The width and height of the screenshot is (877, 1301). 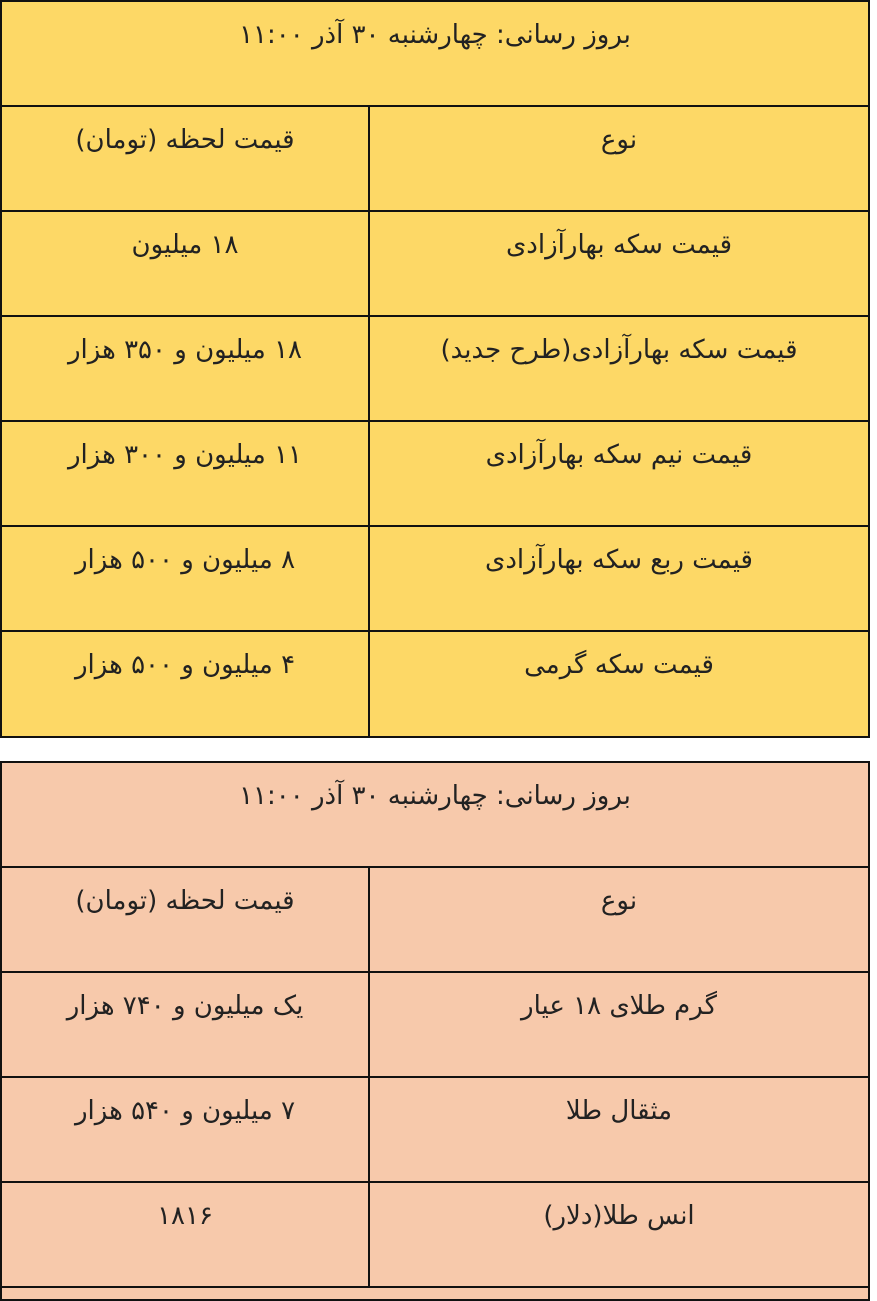 What do you see at coordinates (185, 245) in the screenshot?
I see `row-price: ۱۸ میلیون` at bounding box center [185, 245].